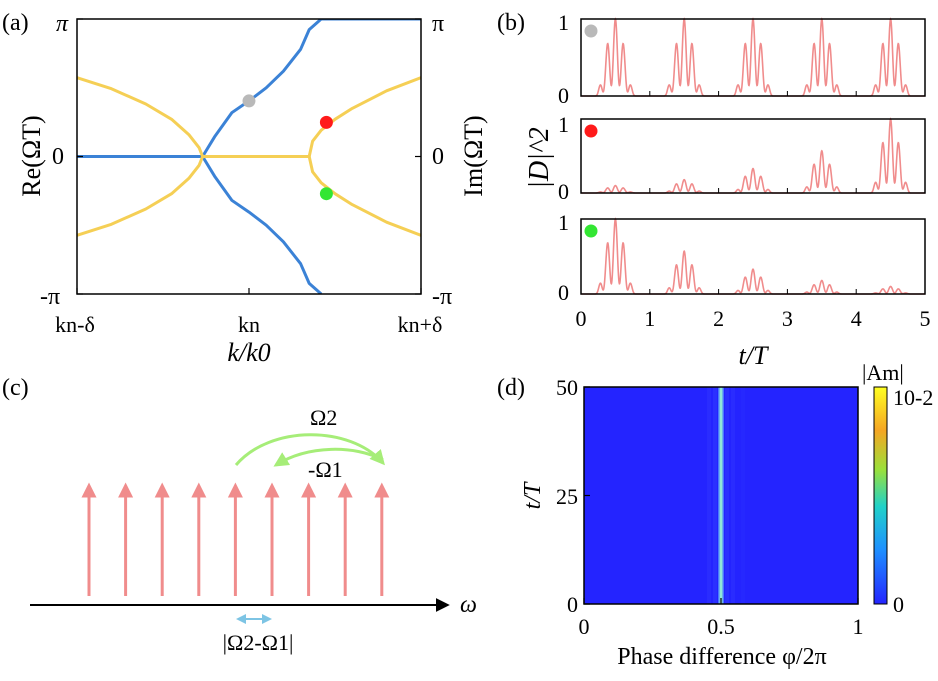 The height and width of the screenshot is (681, 938). Describe the element at coordinates (721, 626) in the screenshot. I see `d-xtick-05: 0.5` at that location.